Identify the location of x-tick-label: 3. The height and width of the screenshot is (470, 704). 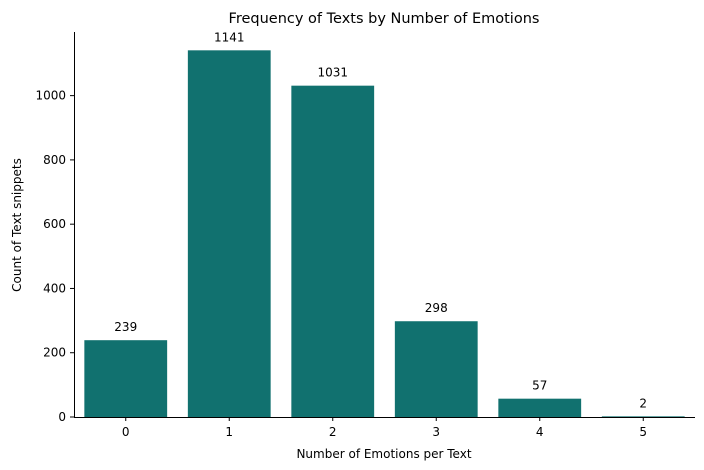
(436, 432).